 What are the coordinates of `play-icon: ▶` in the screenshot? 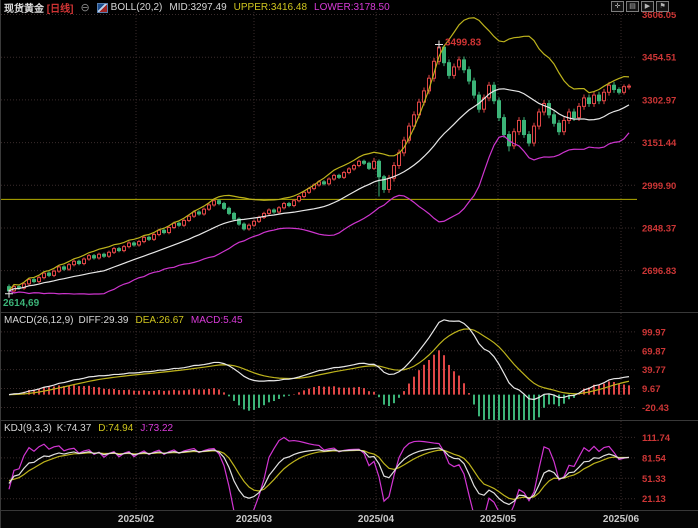 It's located at (647, 6).